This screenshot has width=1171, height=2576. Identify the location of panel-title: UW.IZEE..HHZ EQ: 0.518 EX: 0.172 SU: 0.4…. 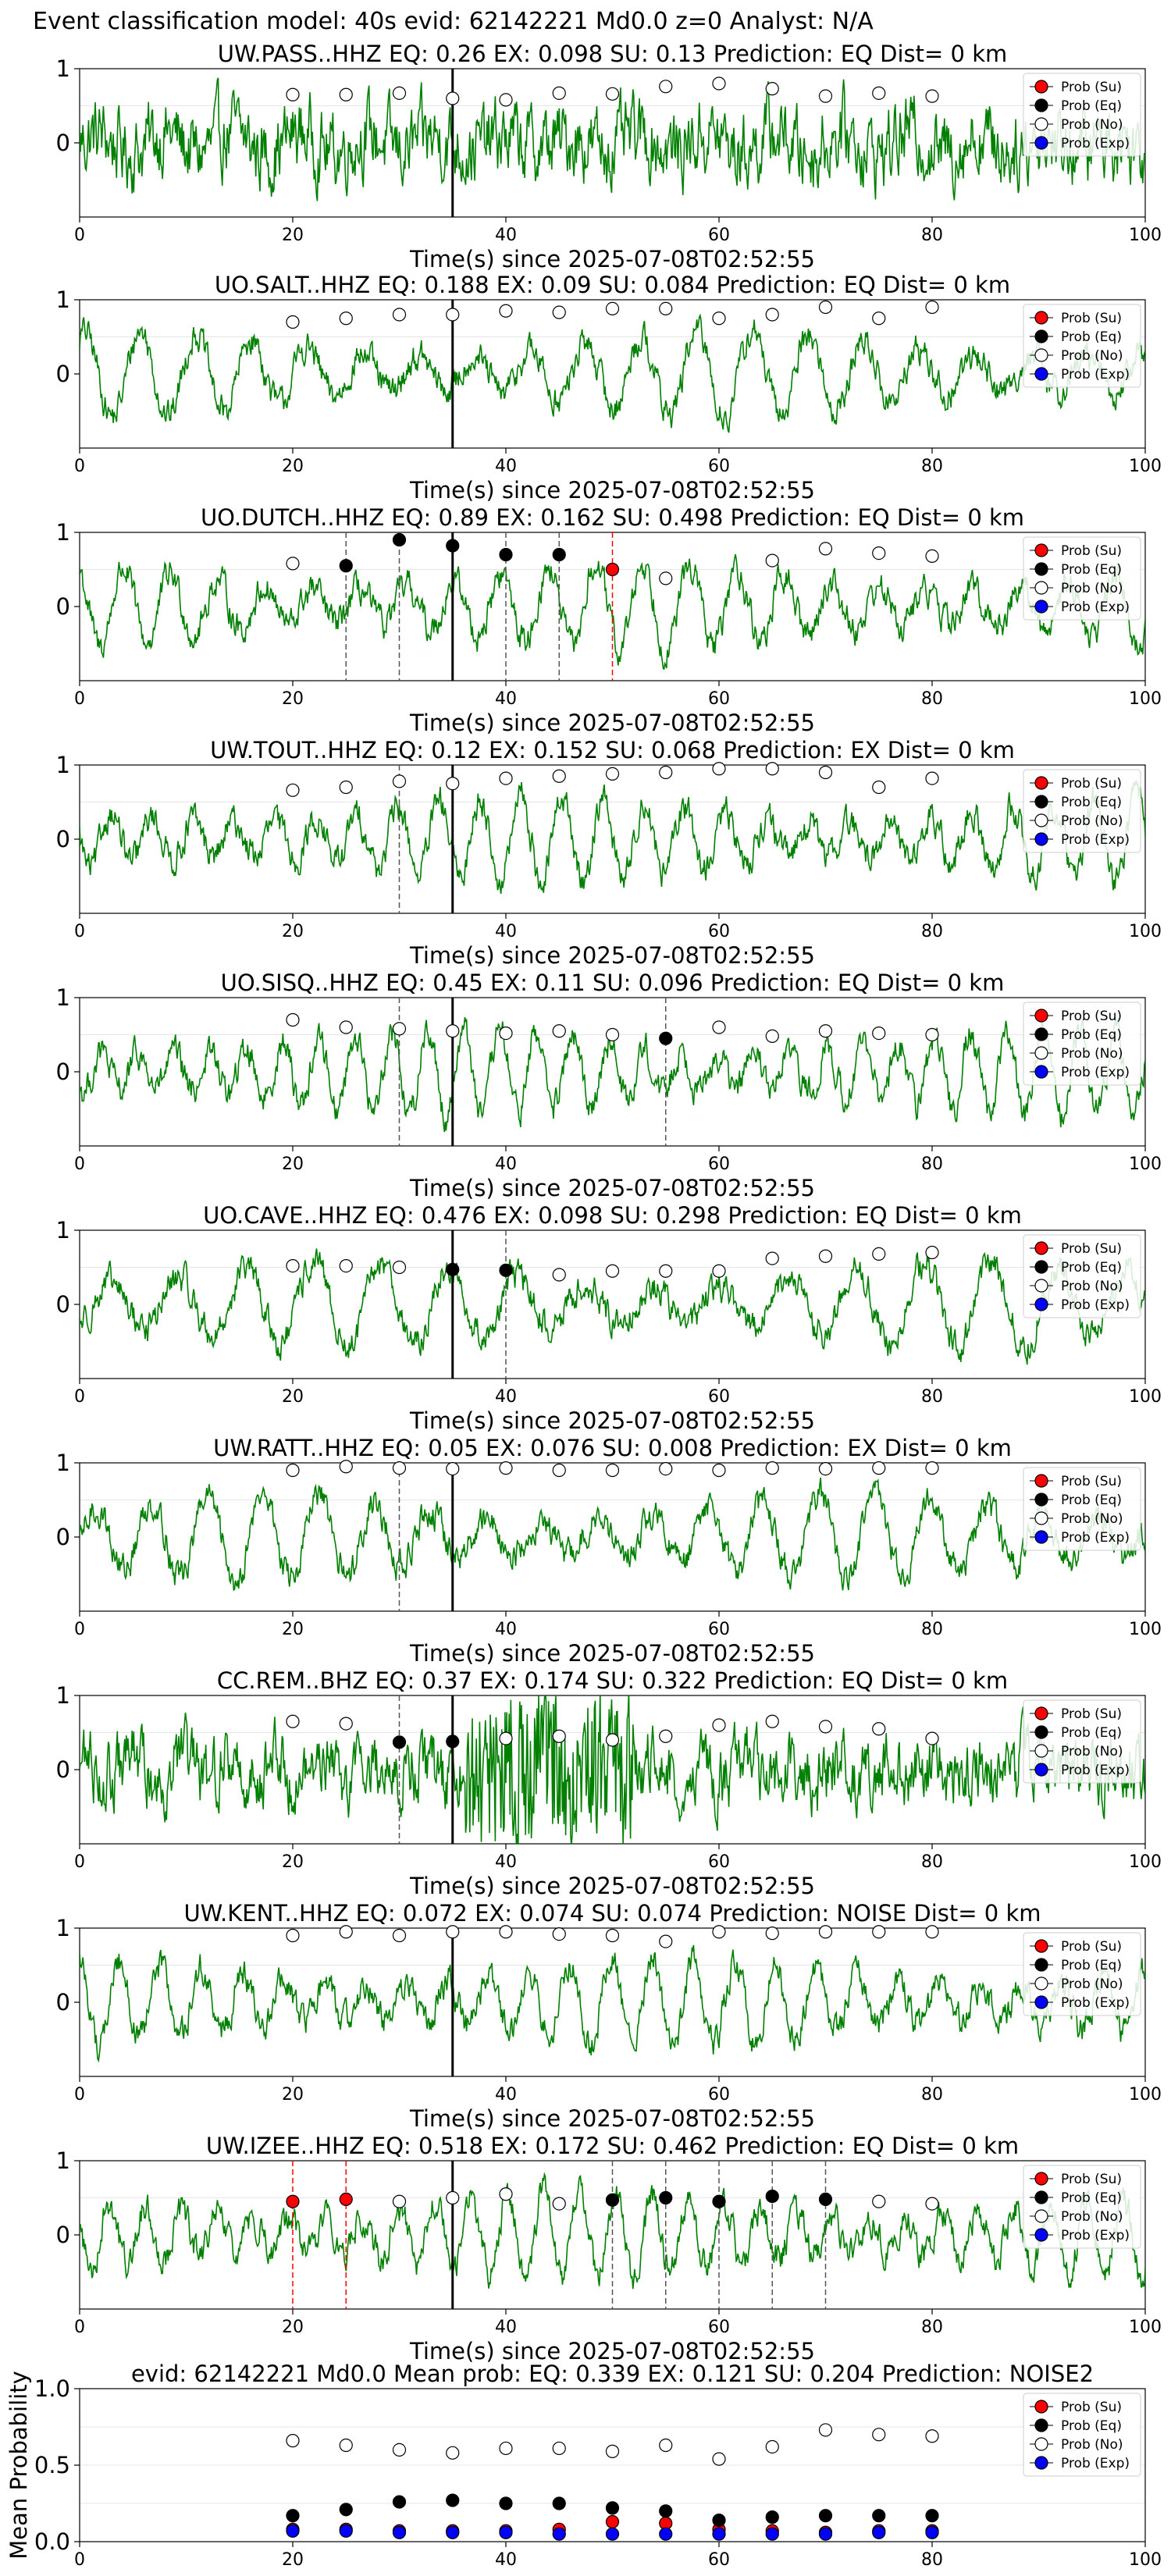
(612, 2146).